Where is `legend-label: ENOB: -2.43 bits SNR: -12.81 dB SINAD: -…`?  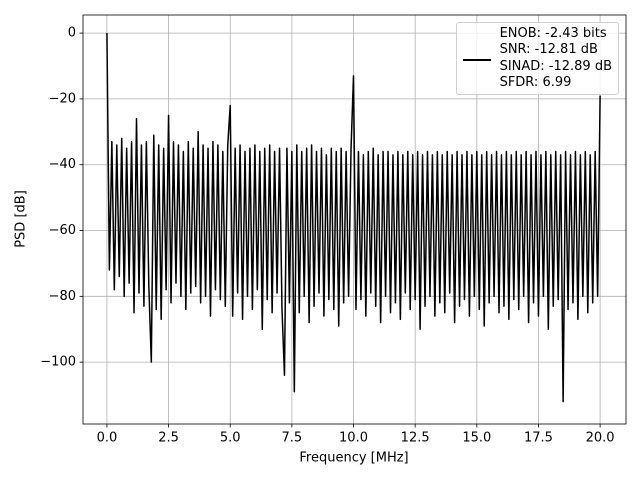
legend-label: ENOB: -2.43 bits SNR: -12.81 dB SINAD: -… is located at coordinates (555, 58).